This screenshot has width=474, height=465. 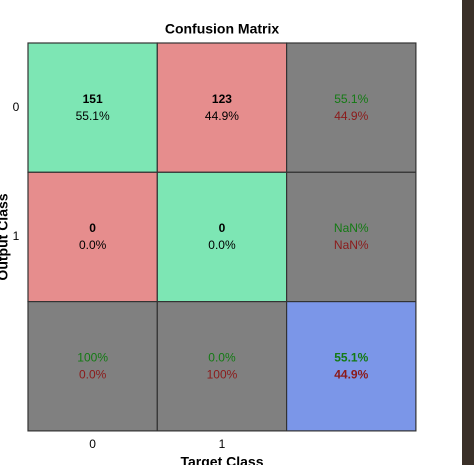 I want to click on x-tick-label: 0, so click(x=92, y=444).